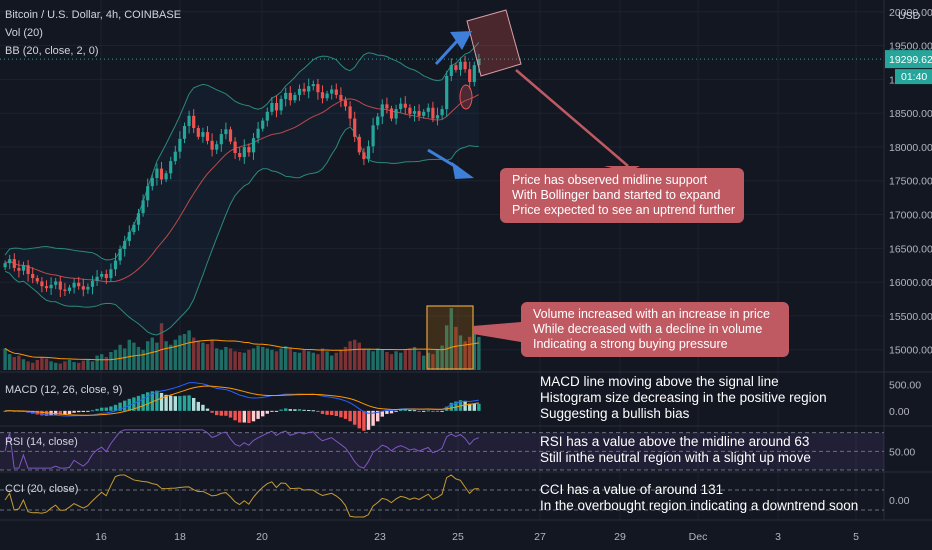  What do you see at coordinates (41, 442) in the screenshot?
I see `rsi-label: RSI (14, close)` at bounding box center [41, 442].